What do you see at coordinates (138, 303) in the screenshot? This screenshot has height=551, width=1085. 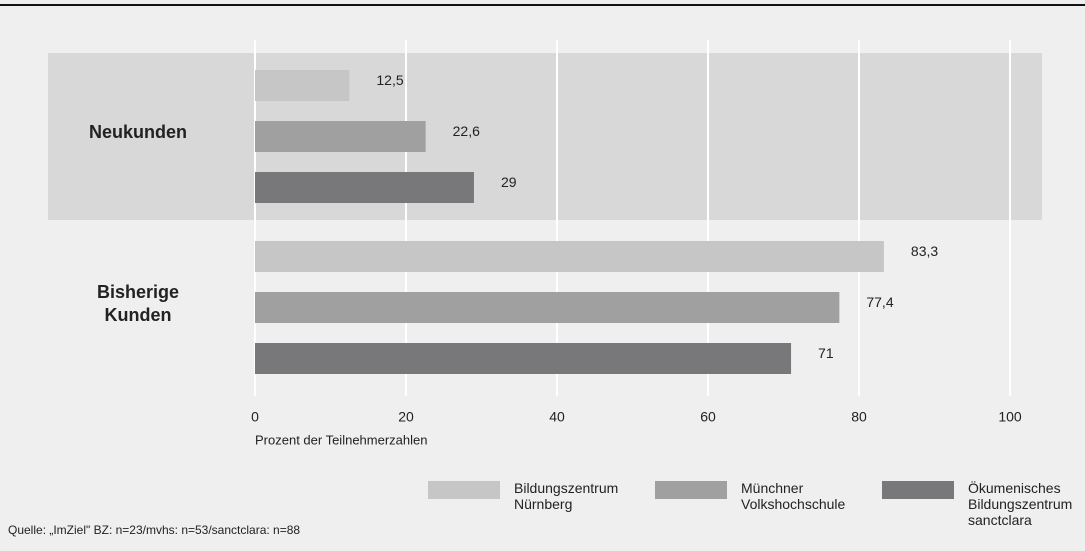 I see `category-label: Bisherige Kunden` at bounding box center [138, 303].